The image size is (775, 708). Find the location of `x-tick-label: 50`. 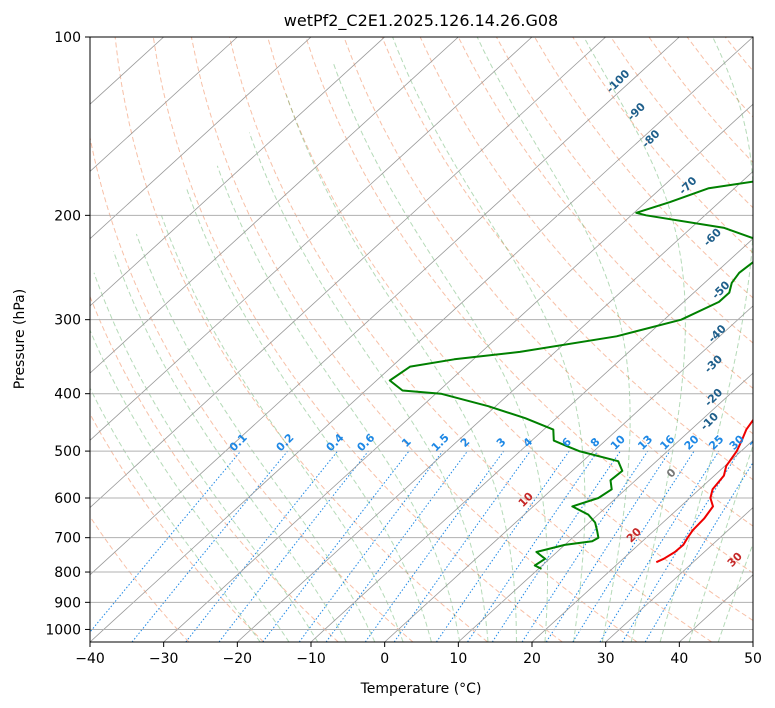

x-tick-label: 50 is located at coordinates (753, 659).